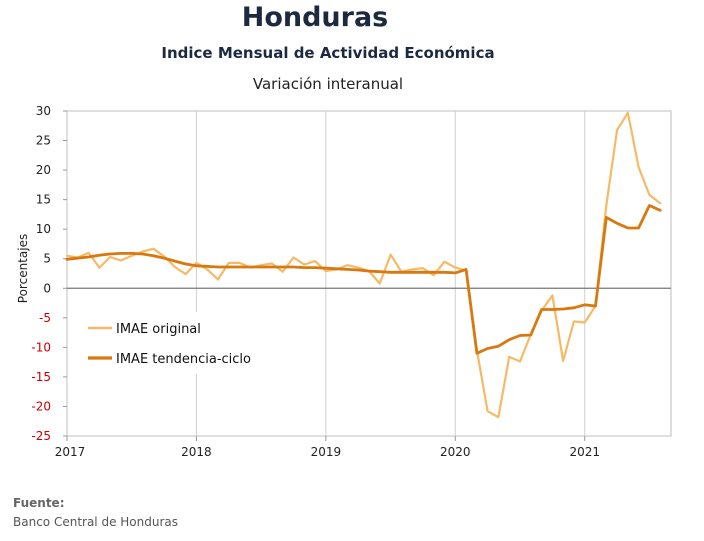 The image size is (704, 541). I want to click on chart-title: Honduras, so click(315, 17).